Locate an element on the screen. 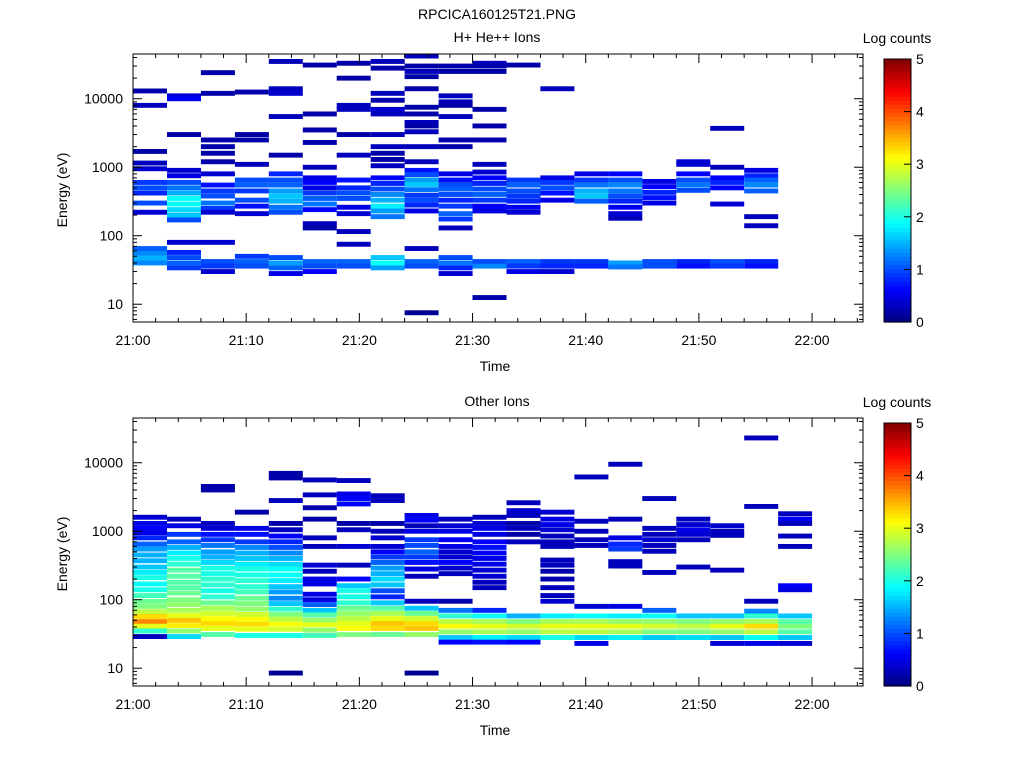 The height and width of the screenshot is (768, 1024). panel1-colorbar-tick-label: 2 is located at coordinates (920, 217).